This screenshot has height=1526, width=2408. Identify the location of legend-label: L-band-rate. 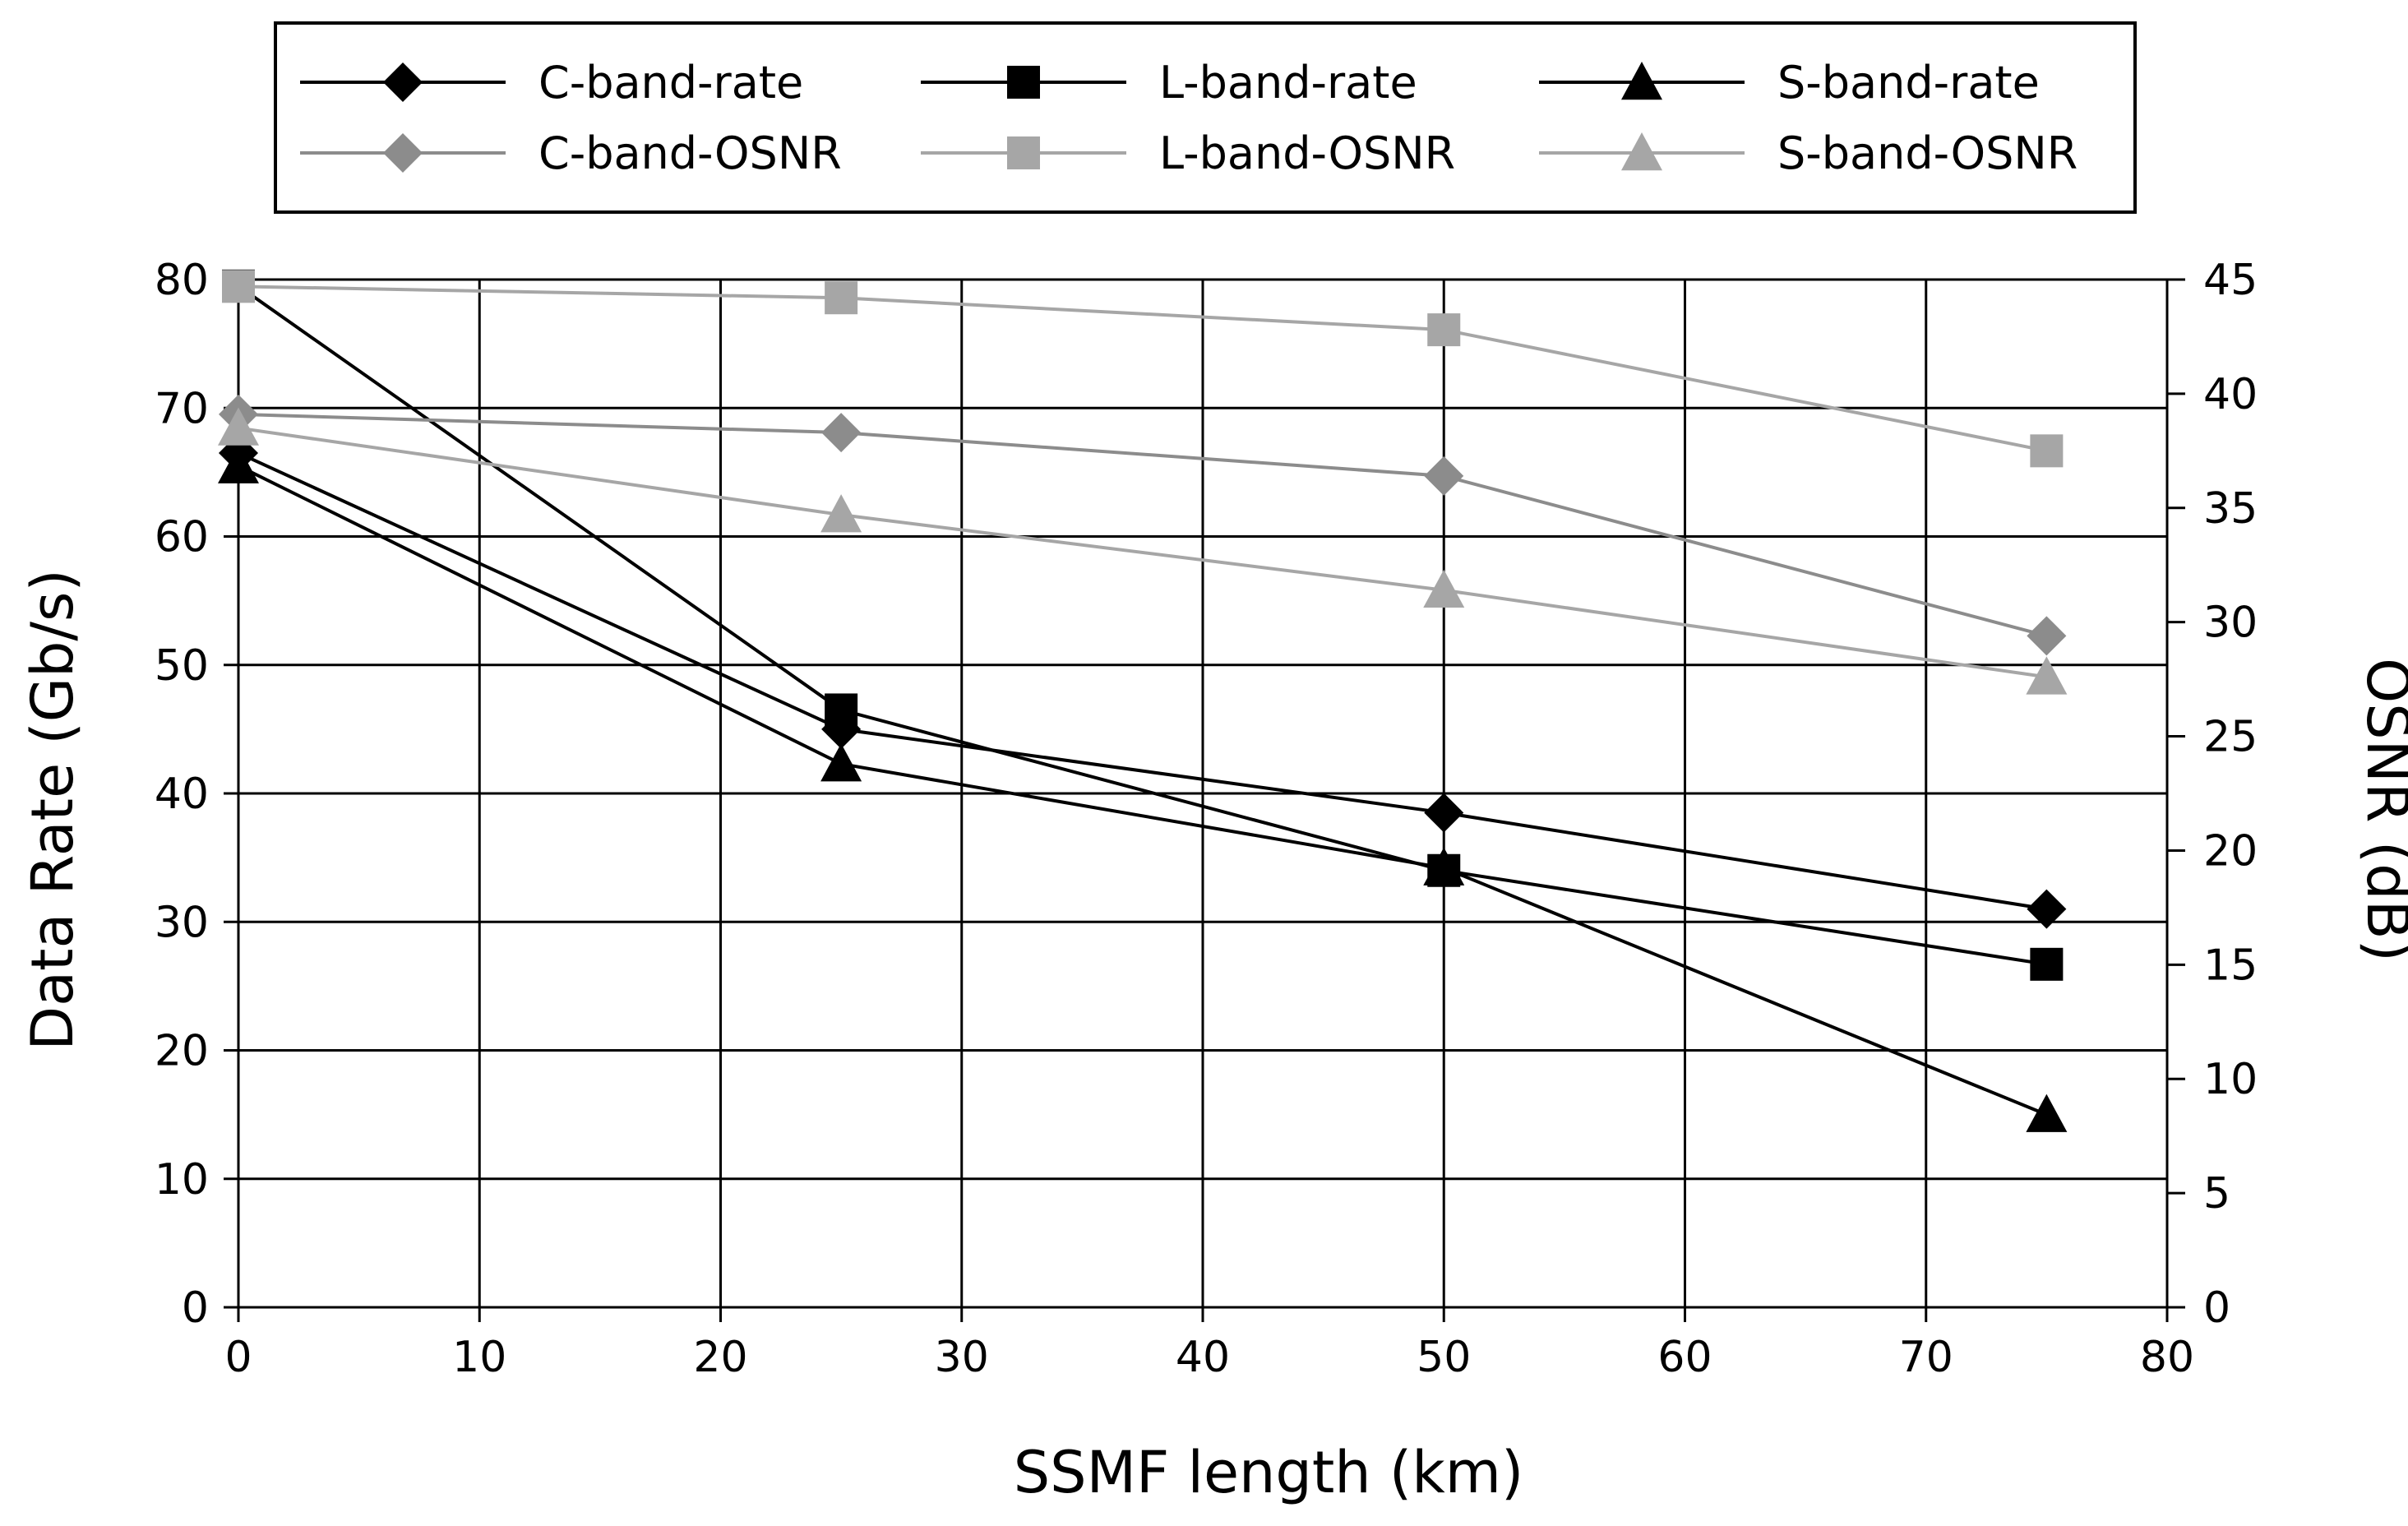
(1288, 83).